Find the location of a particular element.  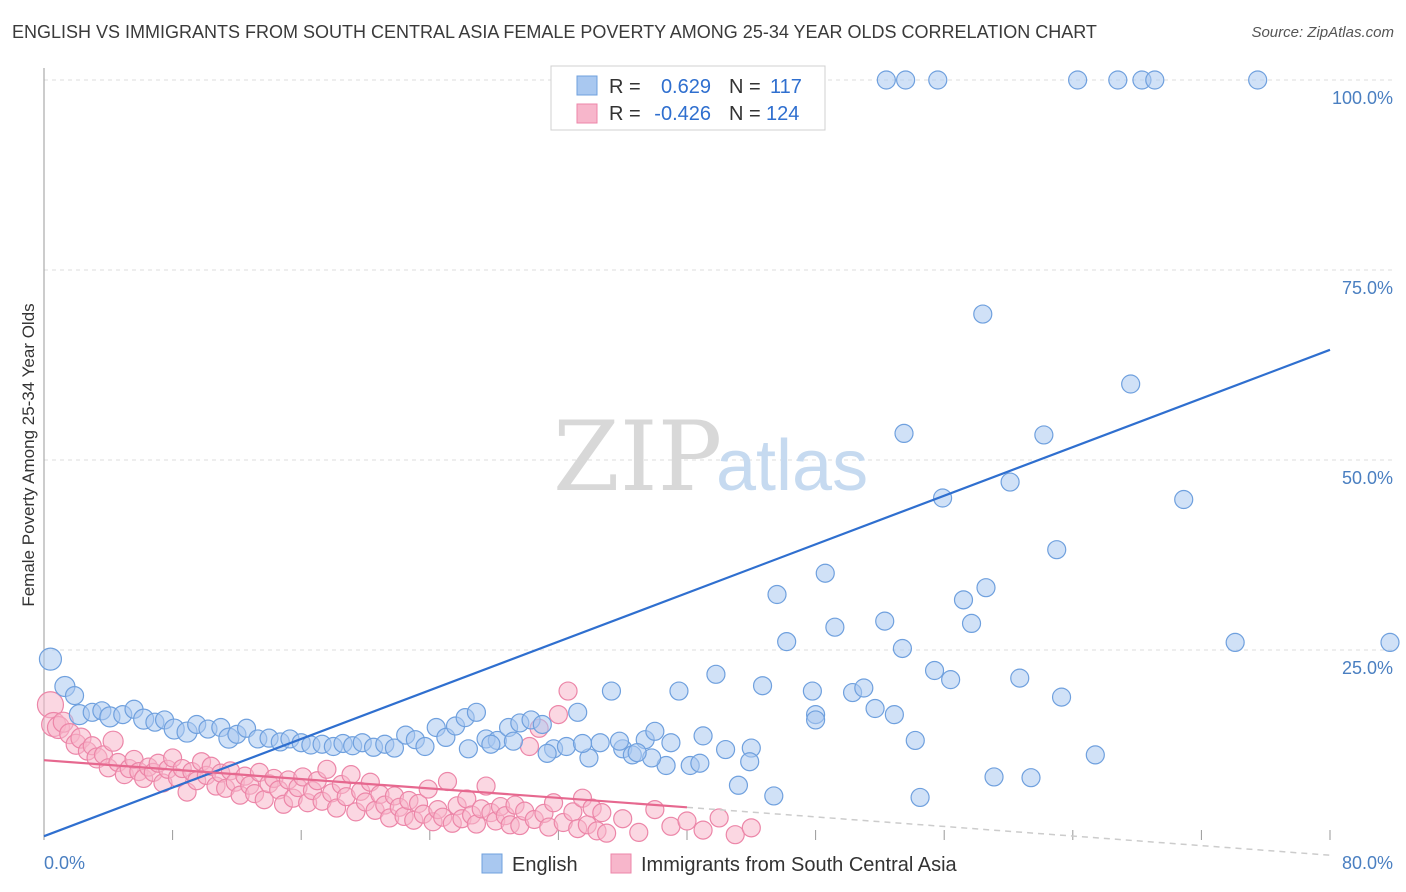

watermark: ZIP atlas is located at coordinates (710, 457).